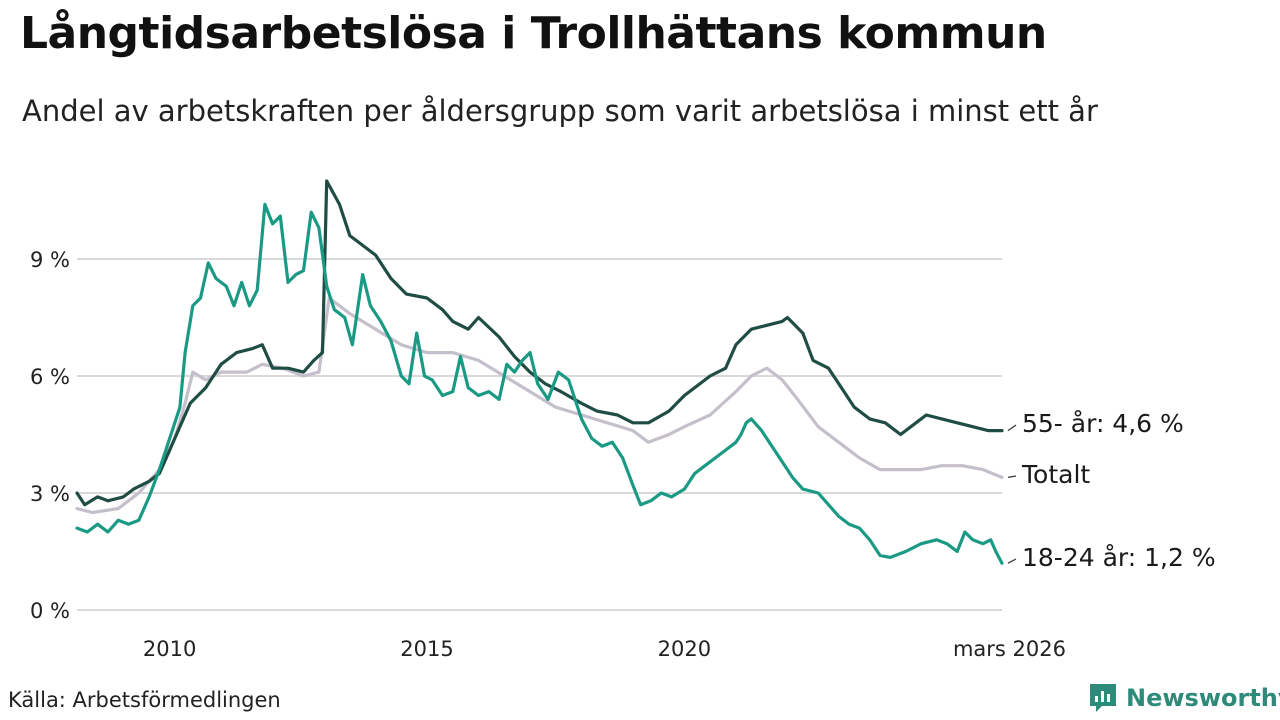  I want to click on x-tick-label: 2015, so click(426, 649).